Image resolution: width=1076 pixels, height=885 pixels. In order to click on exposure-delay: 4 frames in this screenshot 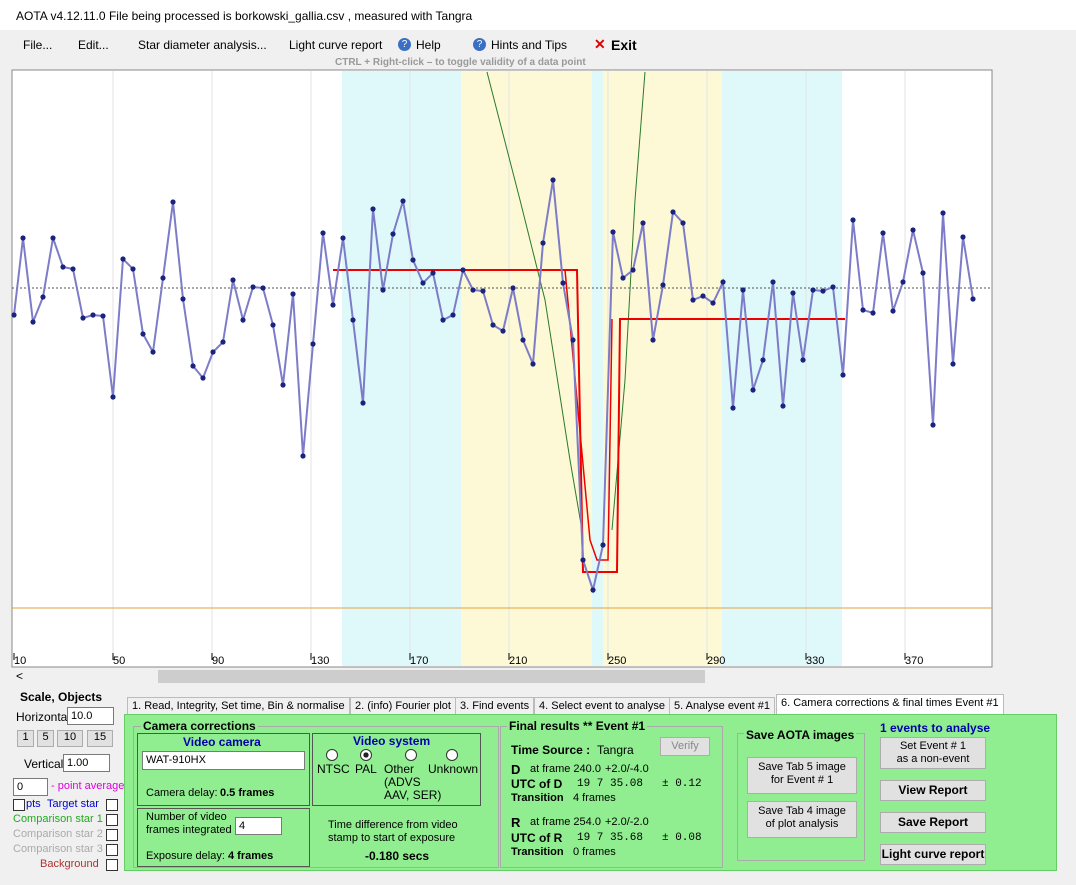, I will do `click(251, 856)`.